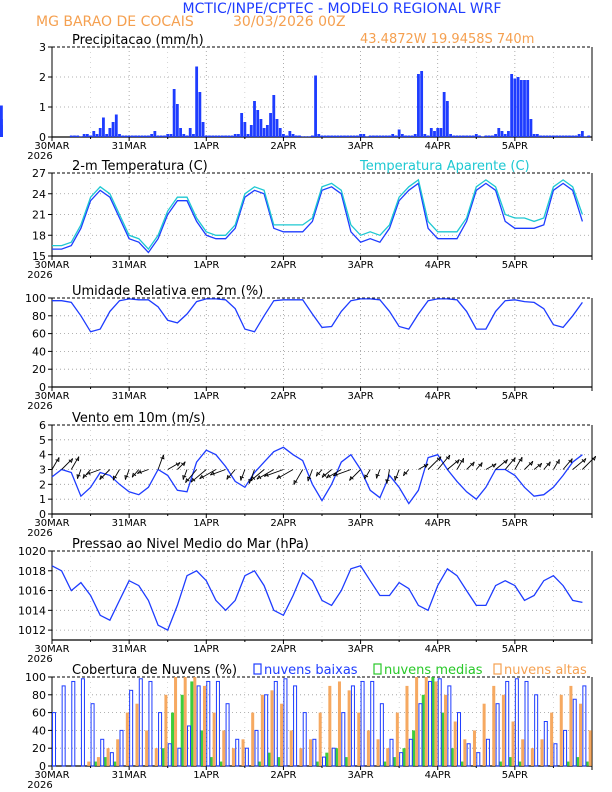  Describe the element at coordinates (39, 194) in the screenshot. I see `y-tick-label: 24` at that location.